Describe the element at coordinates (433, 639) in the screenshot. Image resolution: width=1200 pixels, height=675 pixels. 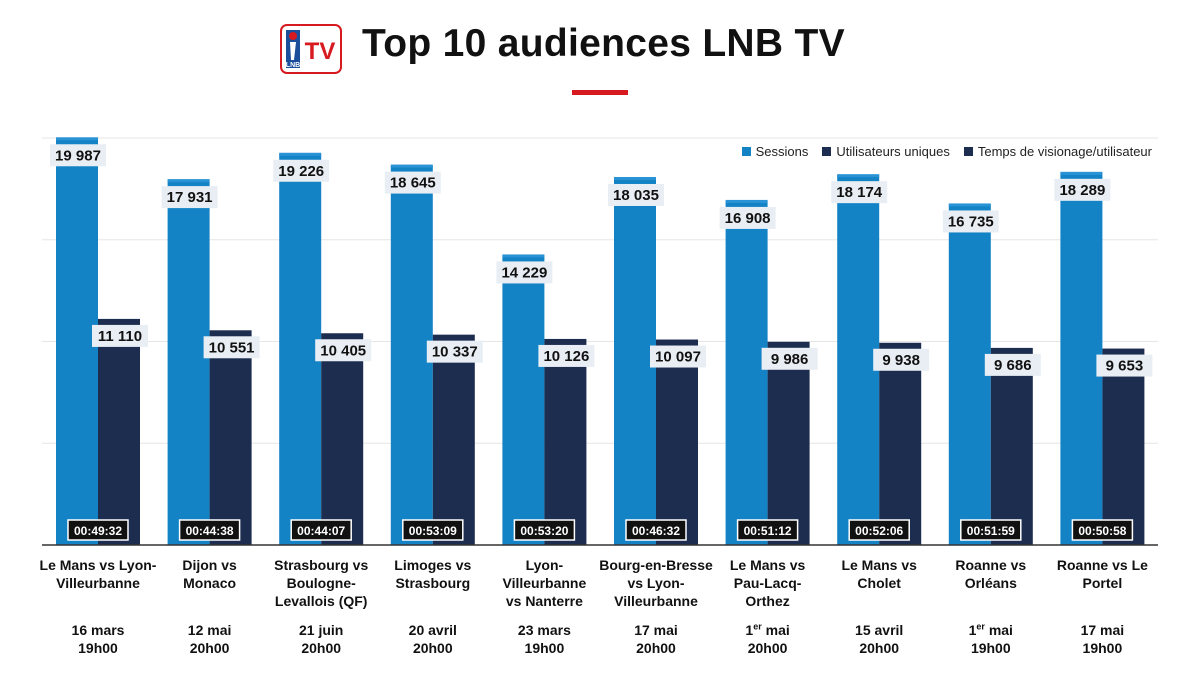
I see `date-label-3: 20 avril 20h00` at that location.